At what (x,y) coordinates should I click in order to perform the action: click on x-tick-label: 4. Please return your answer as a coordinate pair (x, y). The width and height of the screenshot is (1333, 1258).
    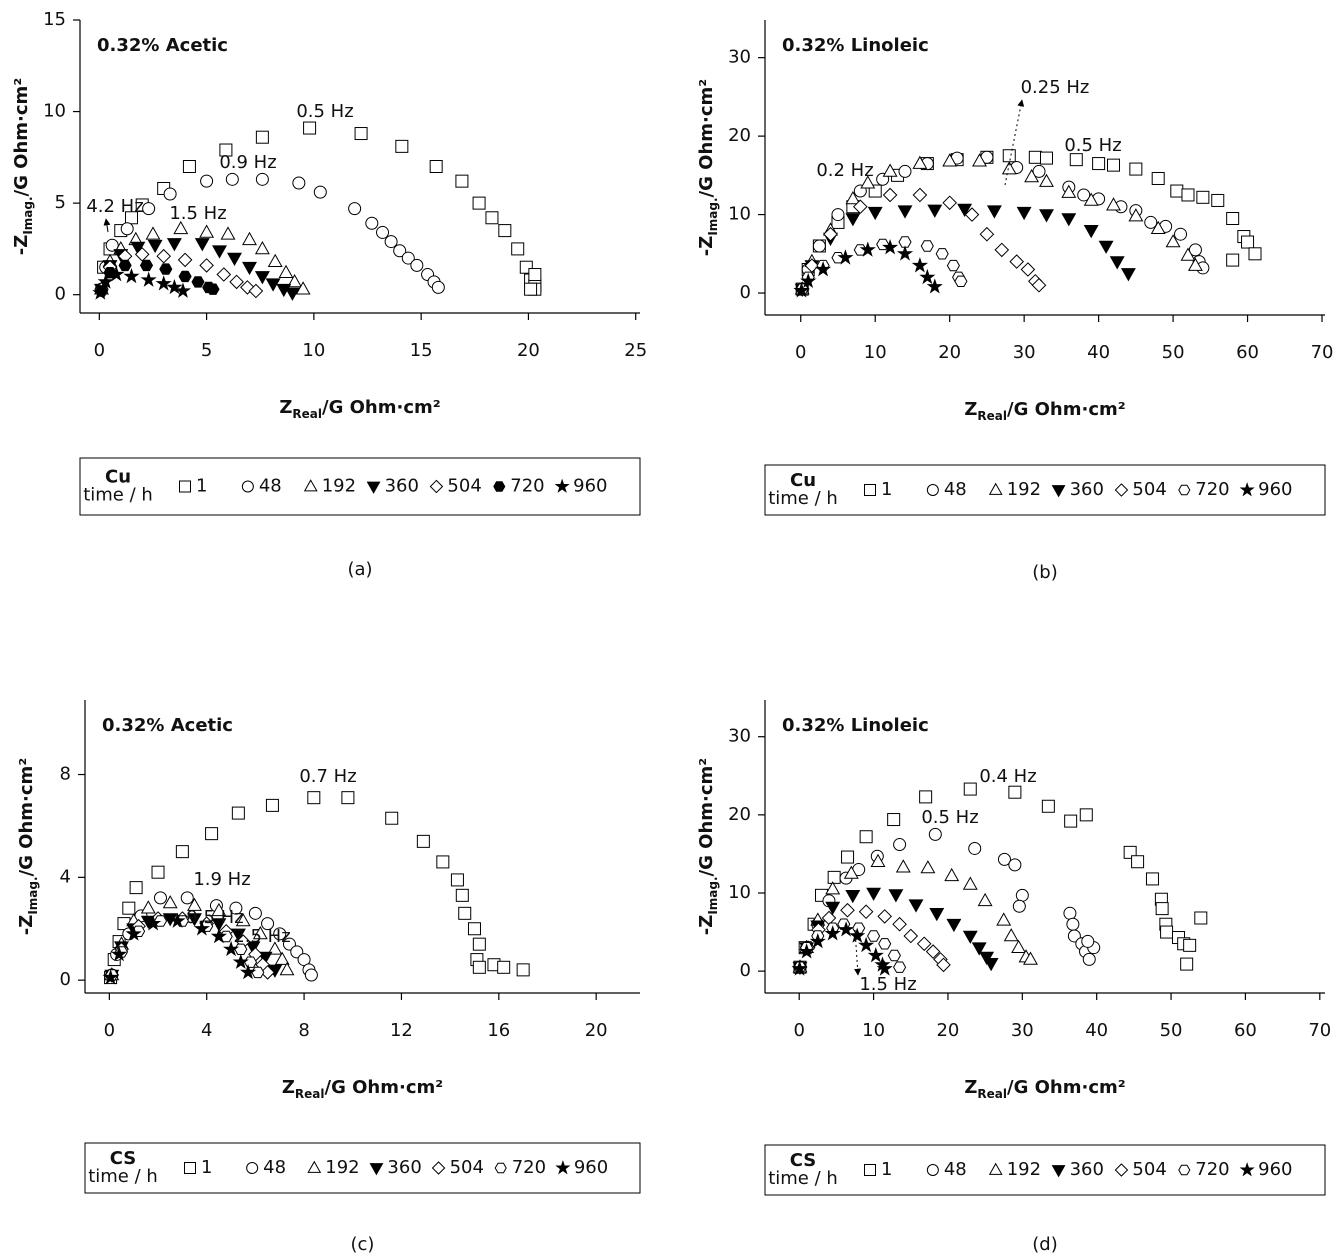
    Looking at the image, I should click on (206, 1030).